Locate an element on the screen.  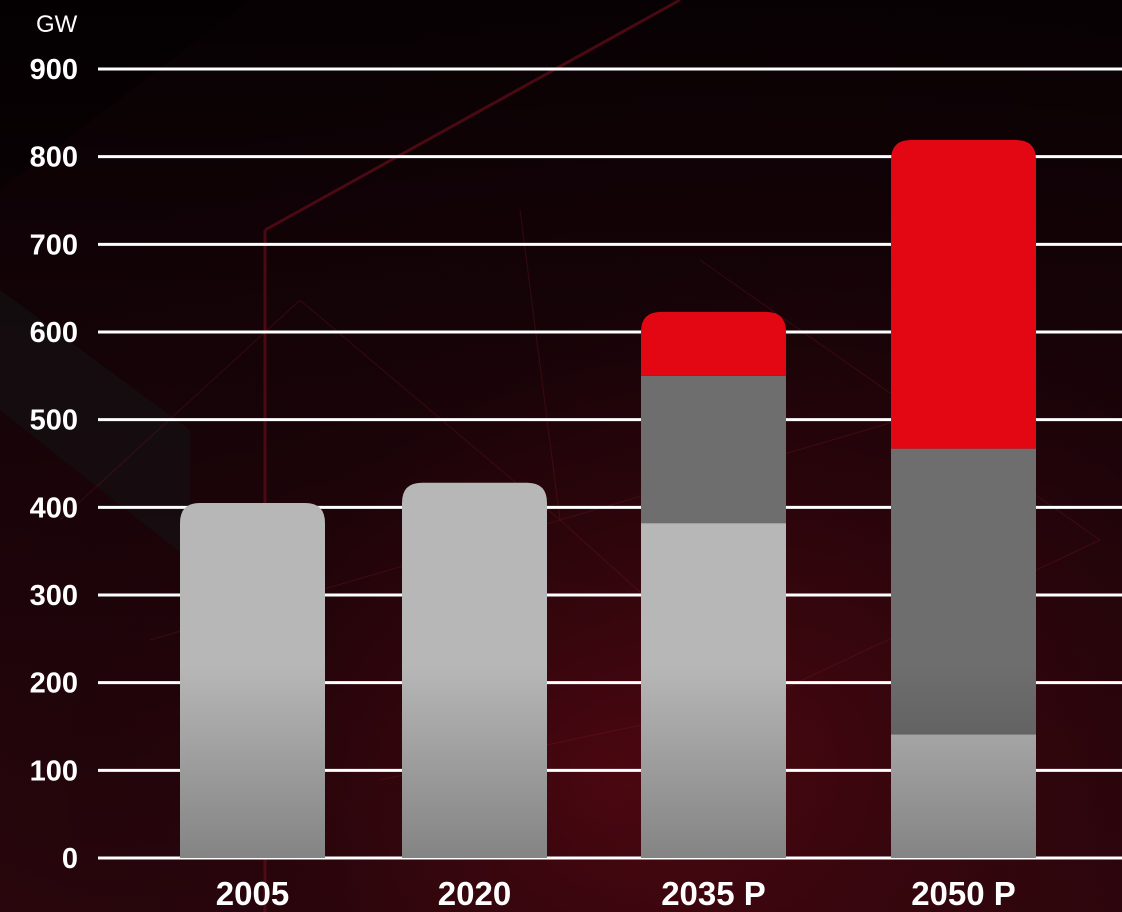
x-axis-labels: 2005 2020 2035 P 2050 P is located at coordinates (616, 893).